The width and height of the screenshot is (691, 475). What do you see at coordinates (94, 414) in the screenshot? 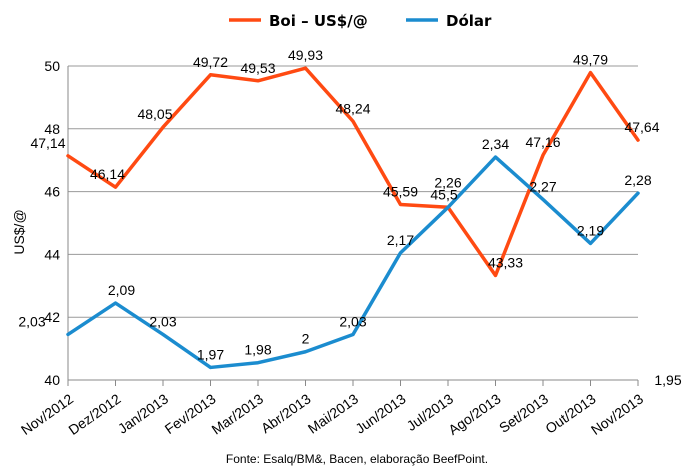
I see `x-tick-label: Dez/2012` at bounding box center [94, 414].